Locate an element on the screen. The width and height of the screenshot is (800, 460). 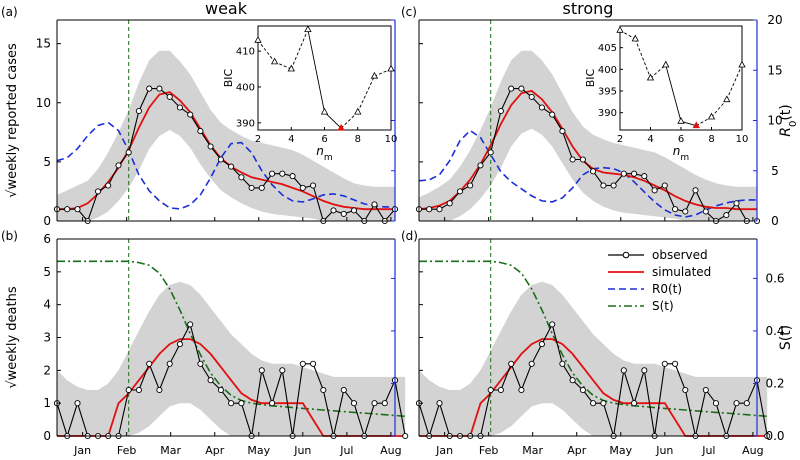
inset-y-tick-label: 395 is located at coordinates (607, 92).